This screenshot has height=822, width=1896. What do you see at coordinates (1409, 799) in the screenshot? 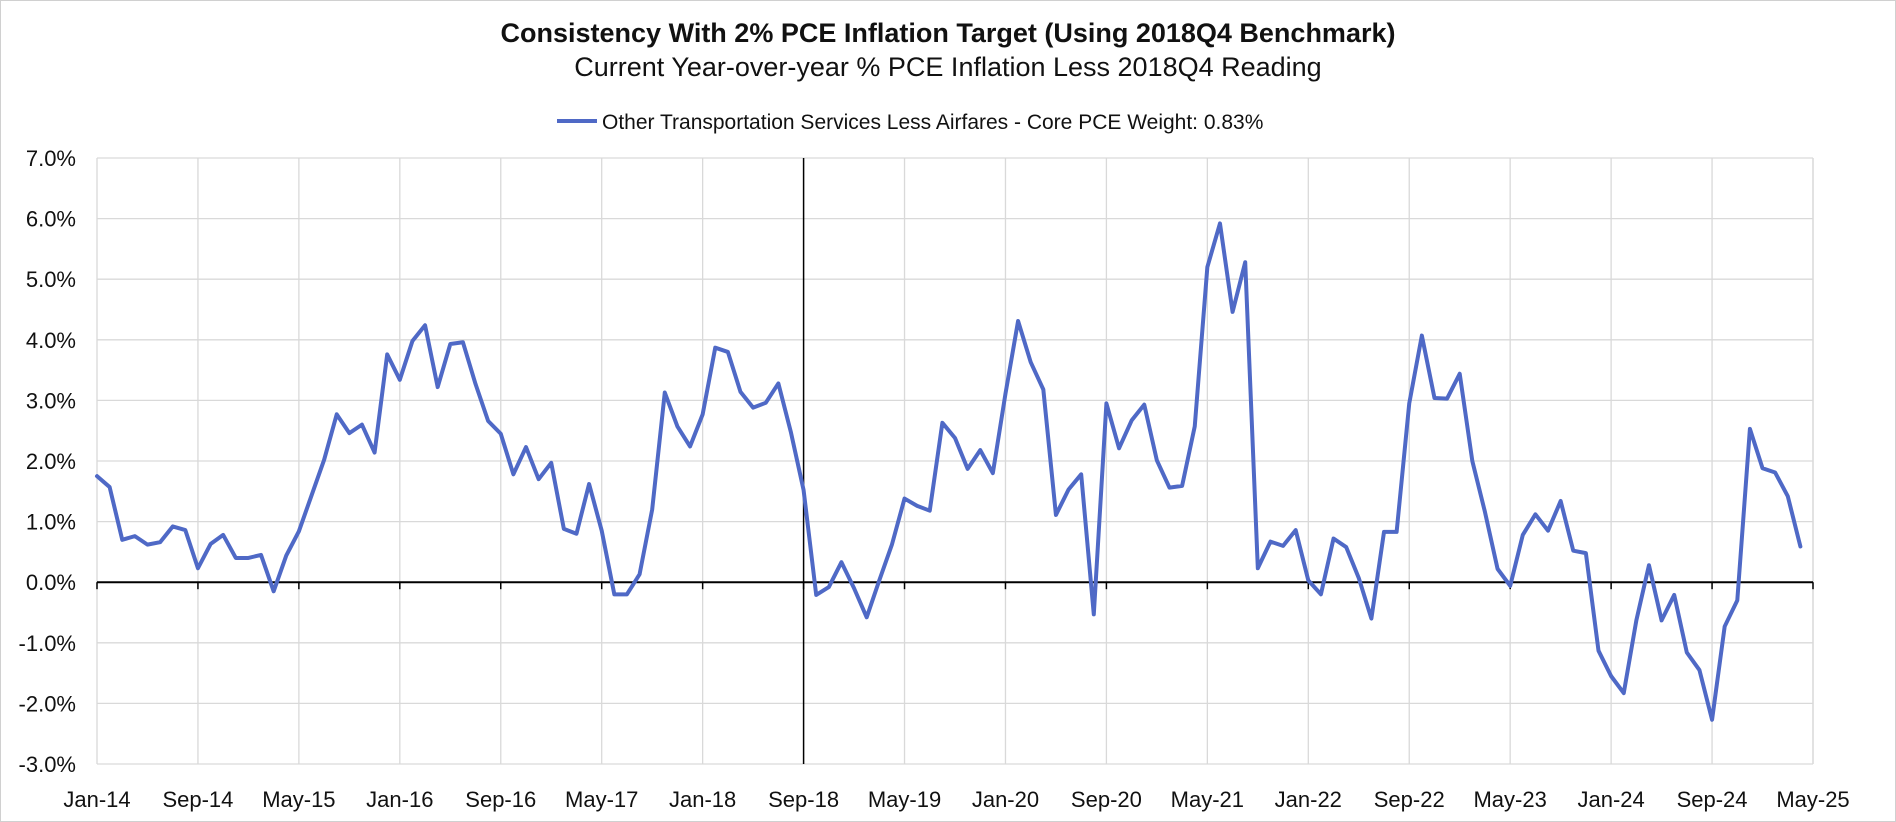
I see `x-tick-label: Sep-22` at bounding box center [1409, 799].